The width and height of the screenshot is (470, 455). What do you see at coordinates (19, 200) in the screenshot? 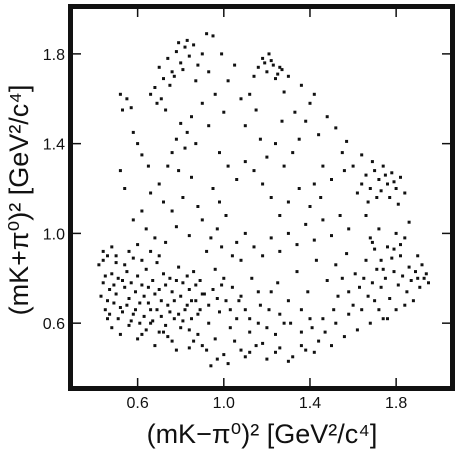
I see `y-axis-label: (mK+π⁰)² [GeV²/c⁴]` at bounding box center [19, 200].